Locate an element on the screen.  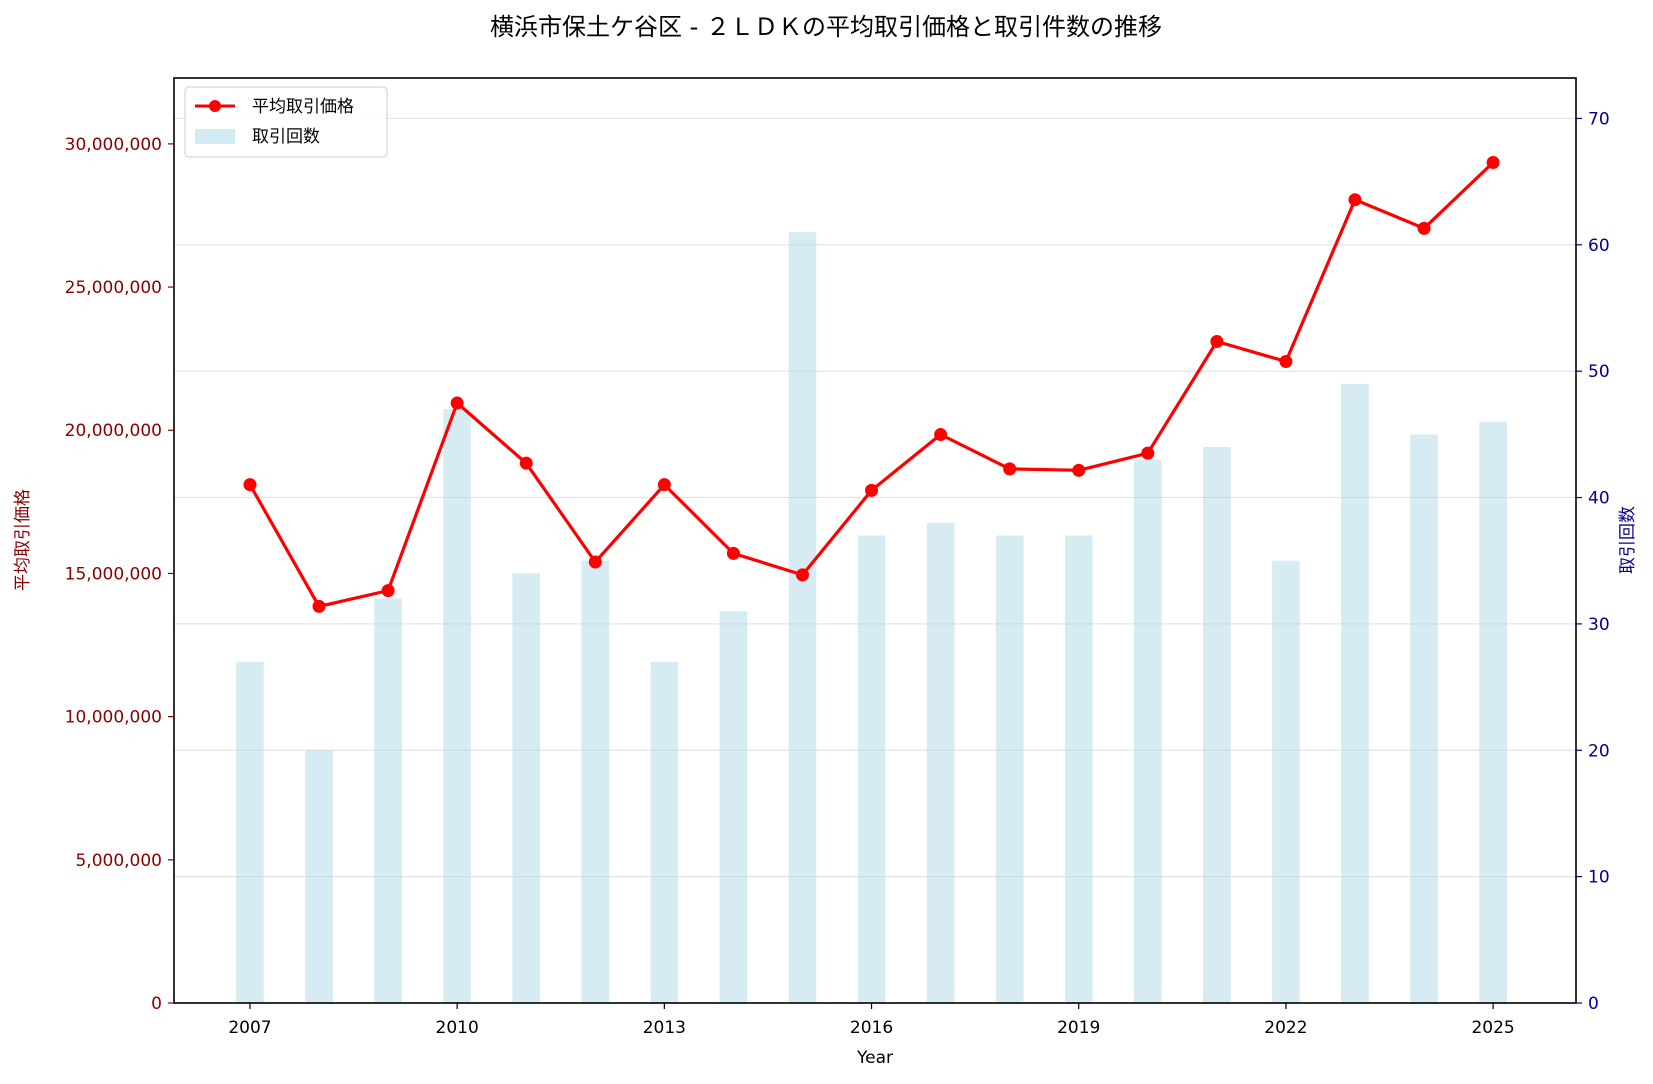
y-left-tick-label: 0 is located at coordinates (156, 1004).